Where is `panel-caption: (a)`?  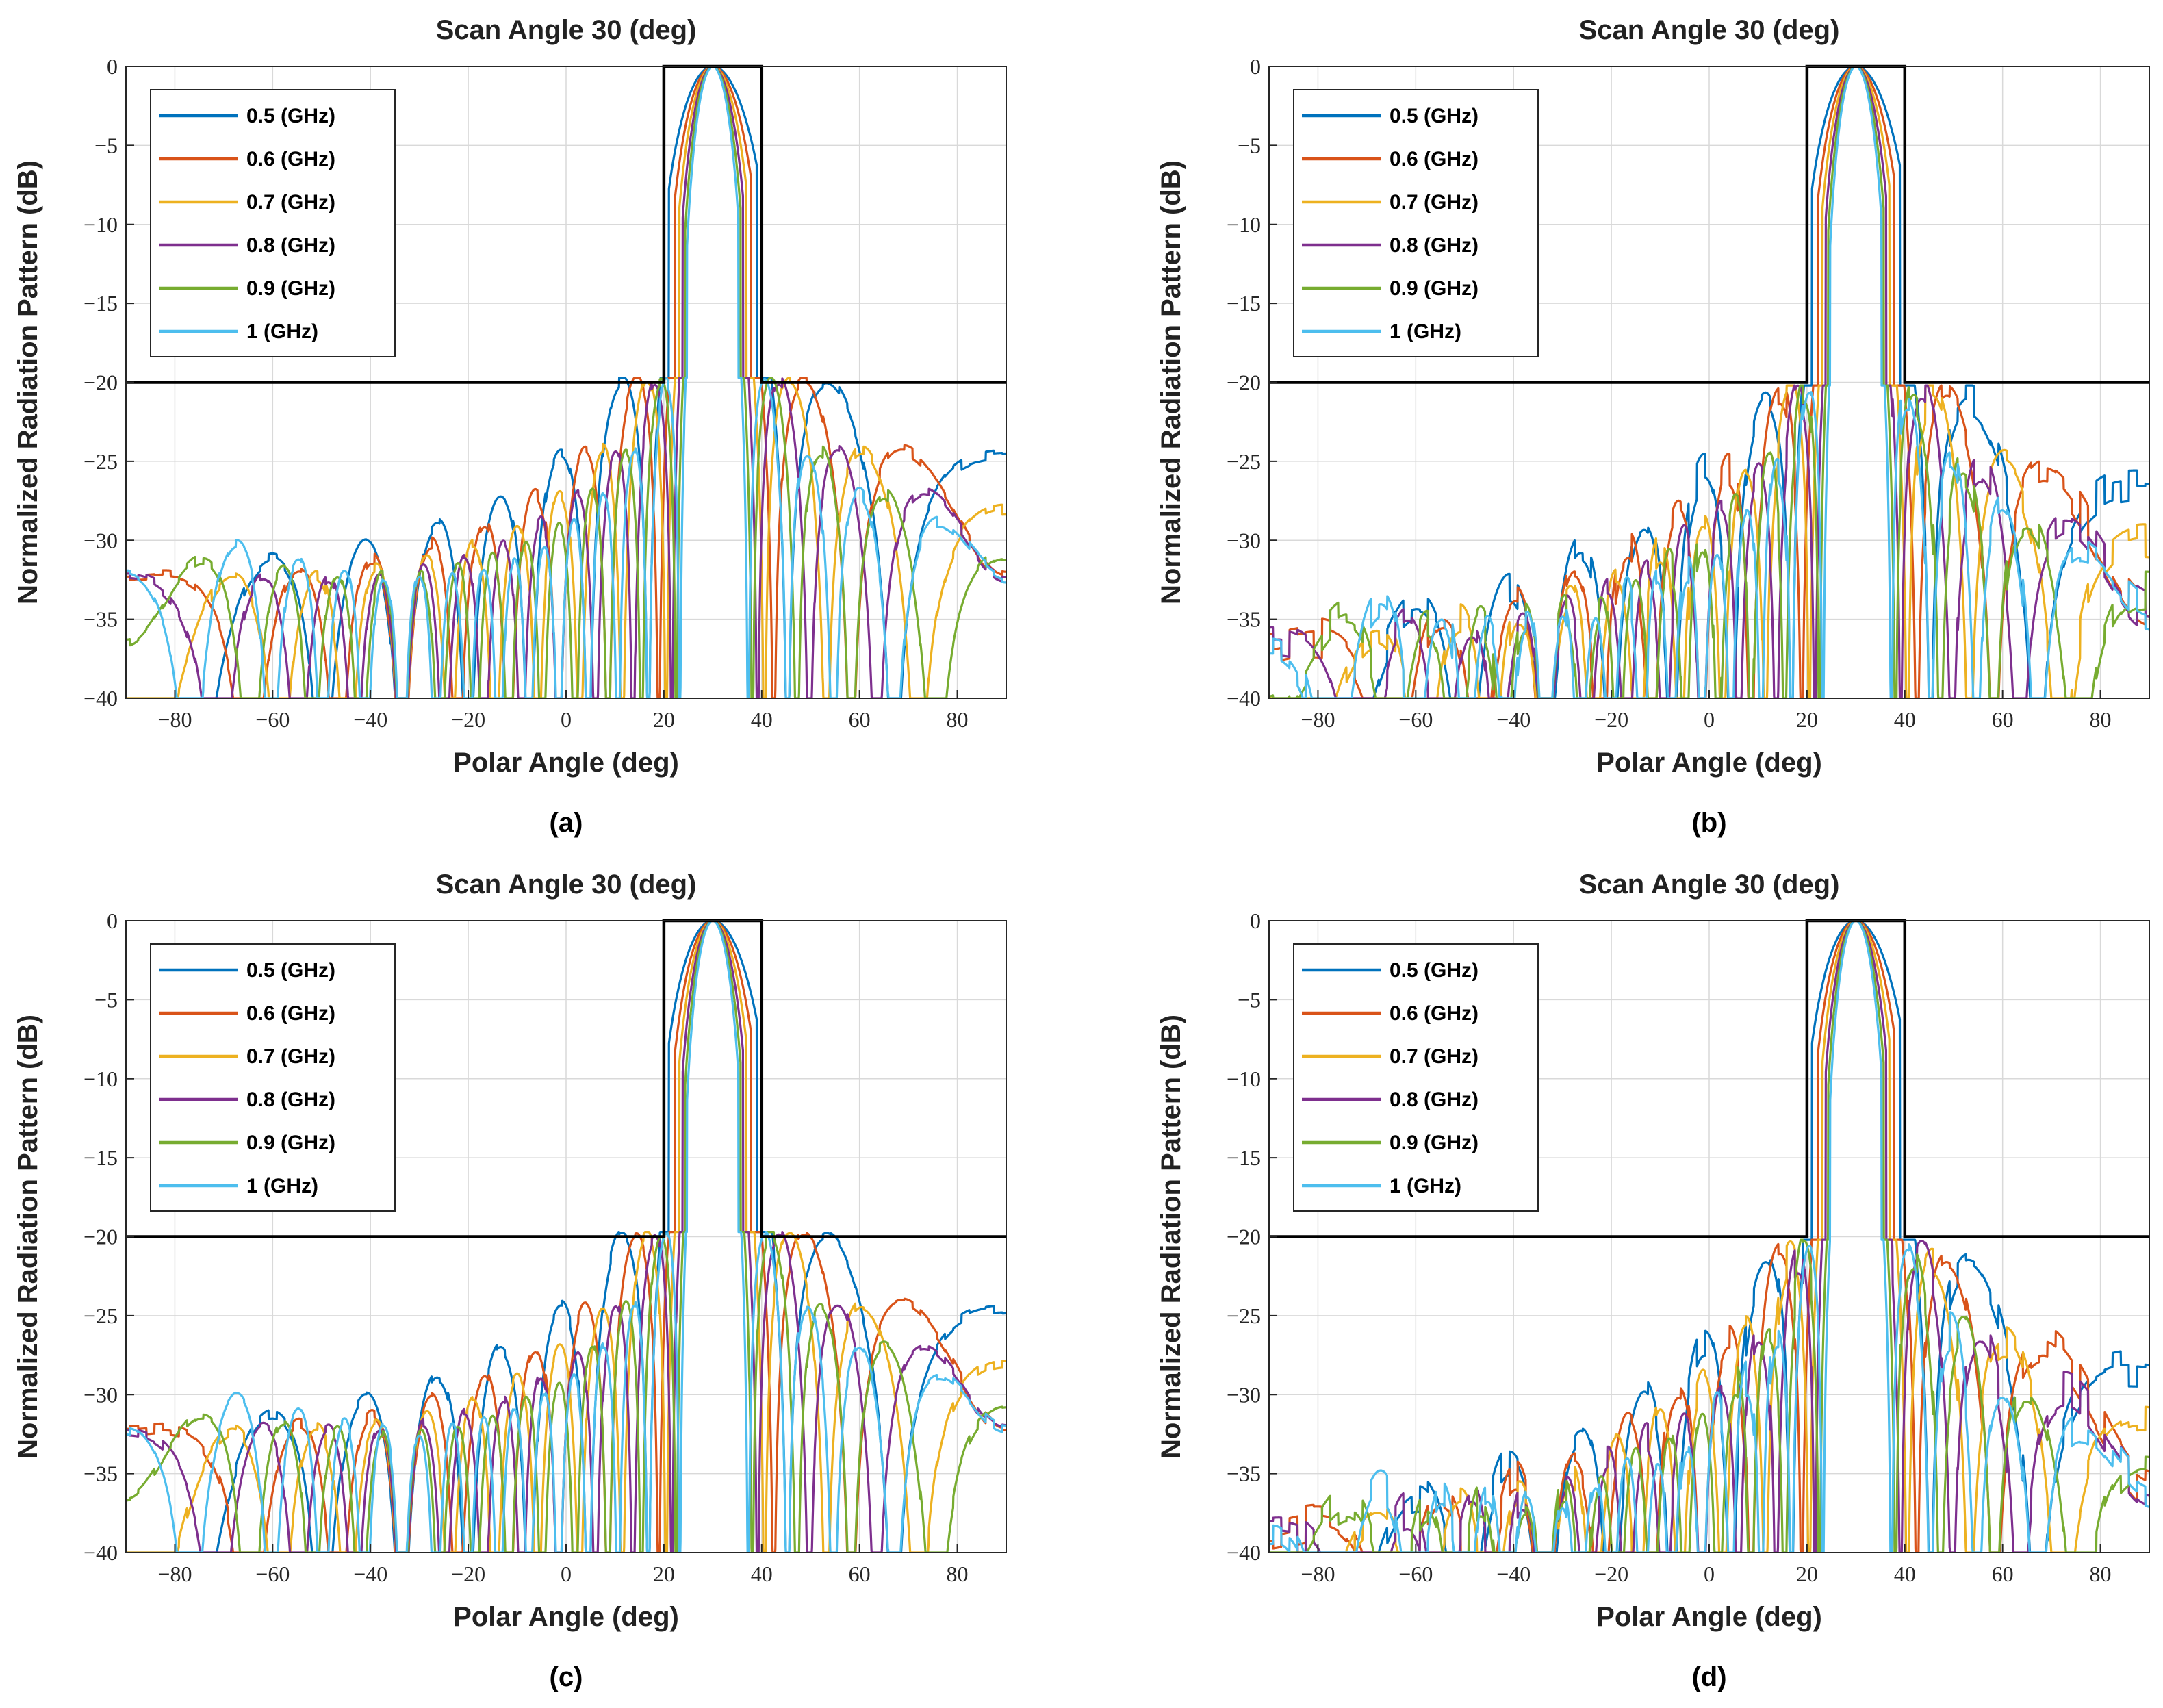 panel-caption: (a) is located at coordinates (566, 823).